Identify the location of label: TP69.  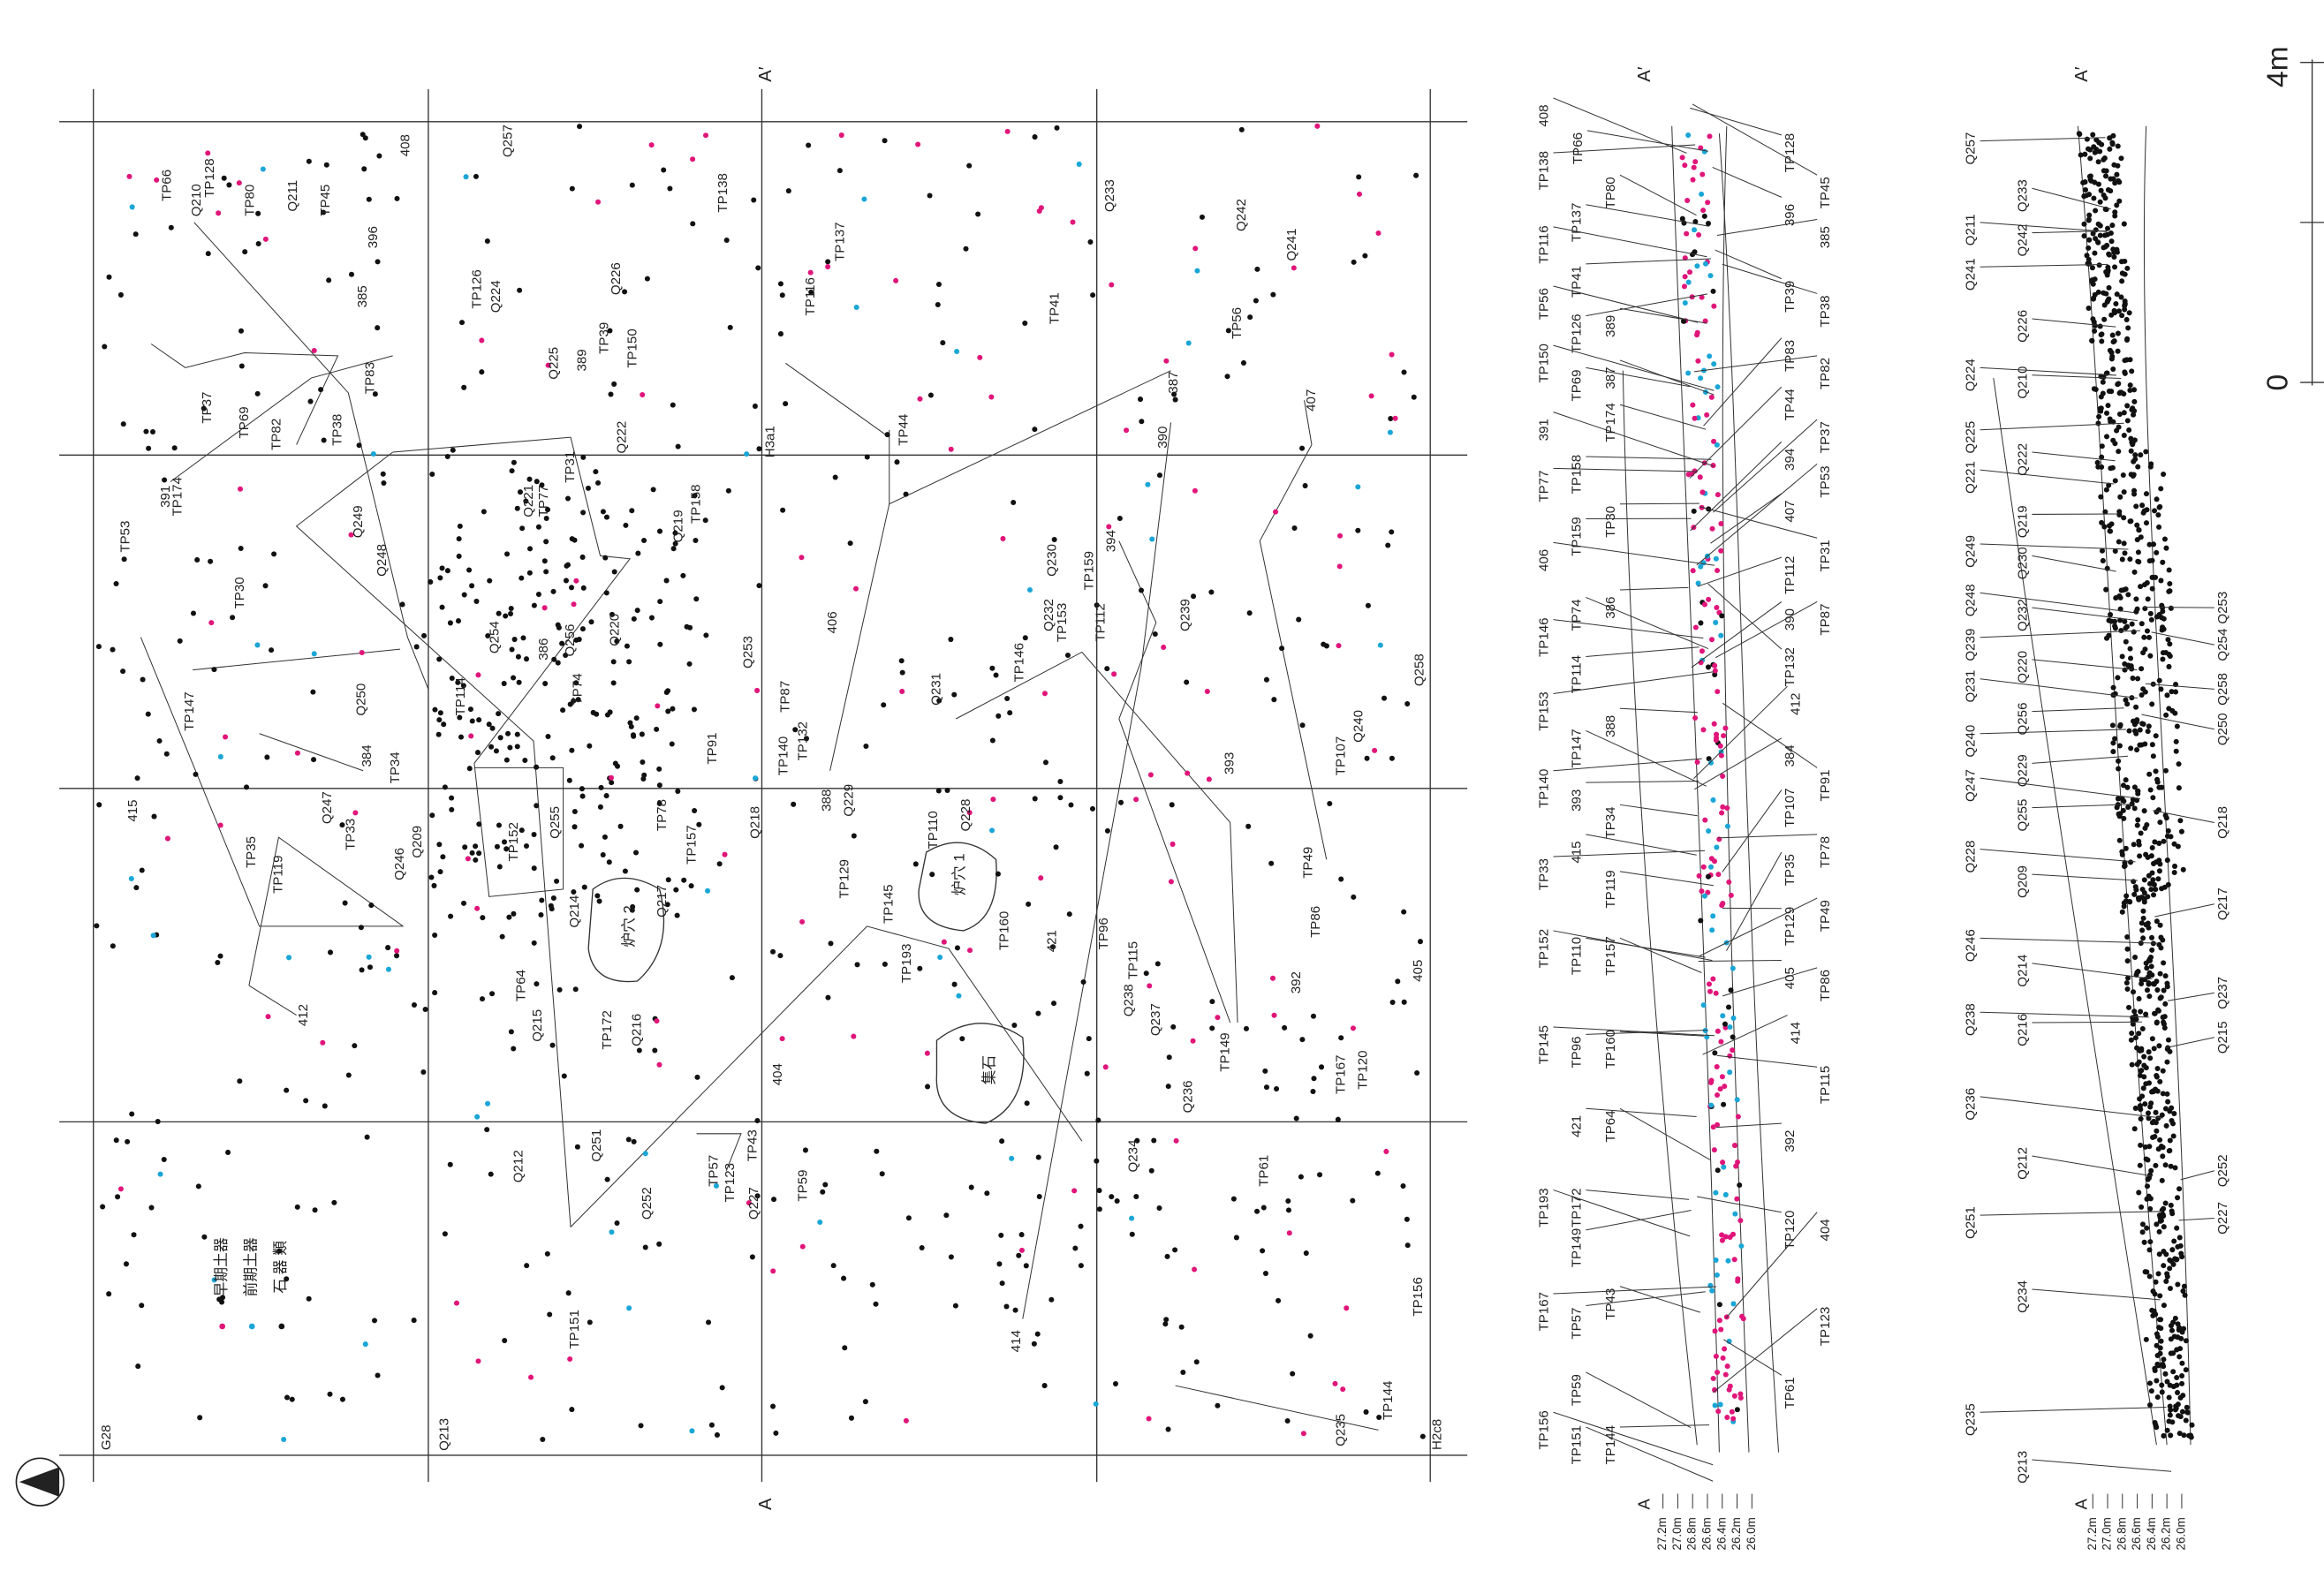
(1576, 385).